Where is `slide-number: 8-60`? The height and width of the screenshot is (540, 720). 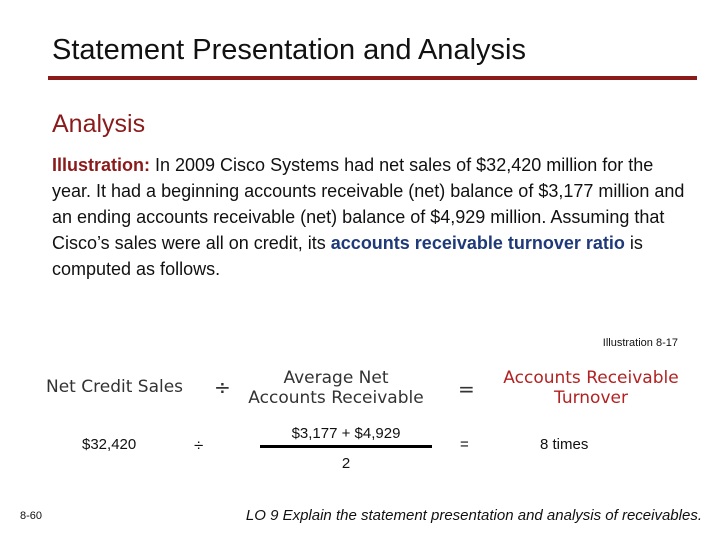 slide-number: 8-60 is located at coordinates (31, 516).